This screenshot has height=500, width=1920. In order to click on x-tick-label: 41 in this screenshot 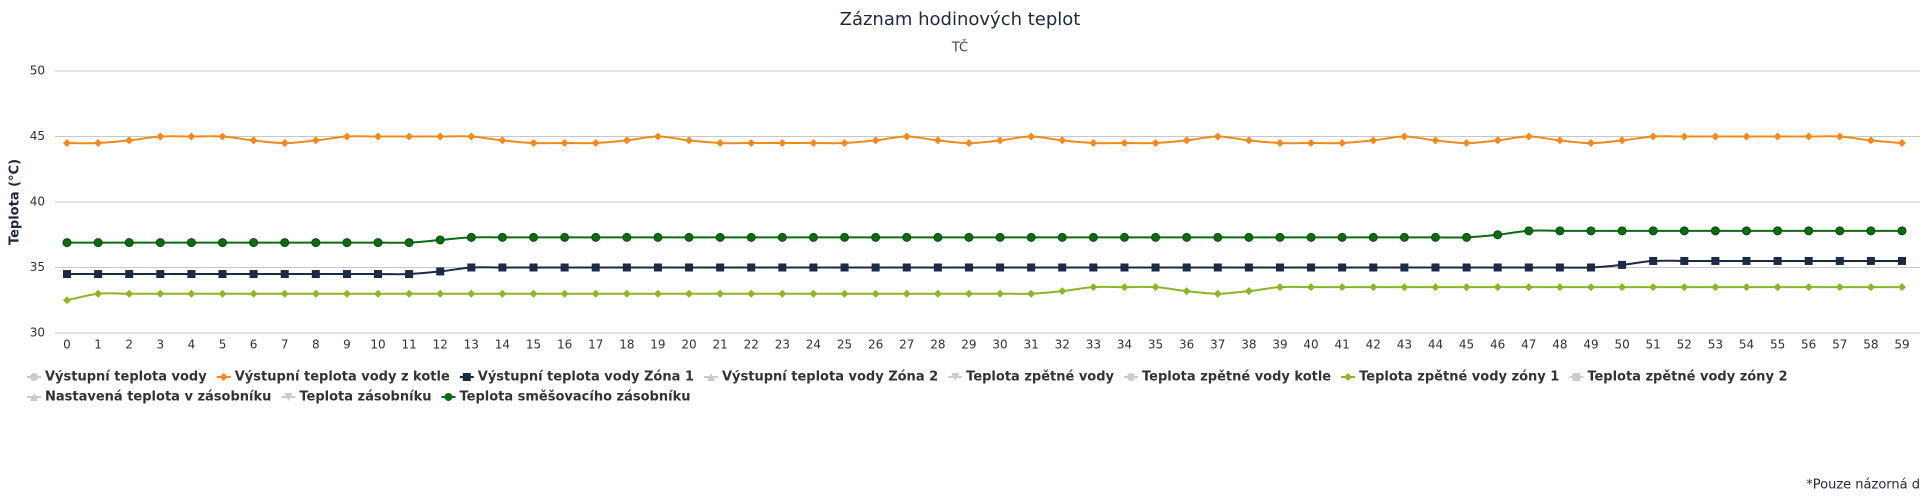, I will do `click(1342, 345)`.